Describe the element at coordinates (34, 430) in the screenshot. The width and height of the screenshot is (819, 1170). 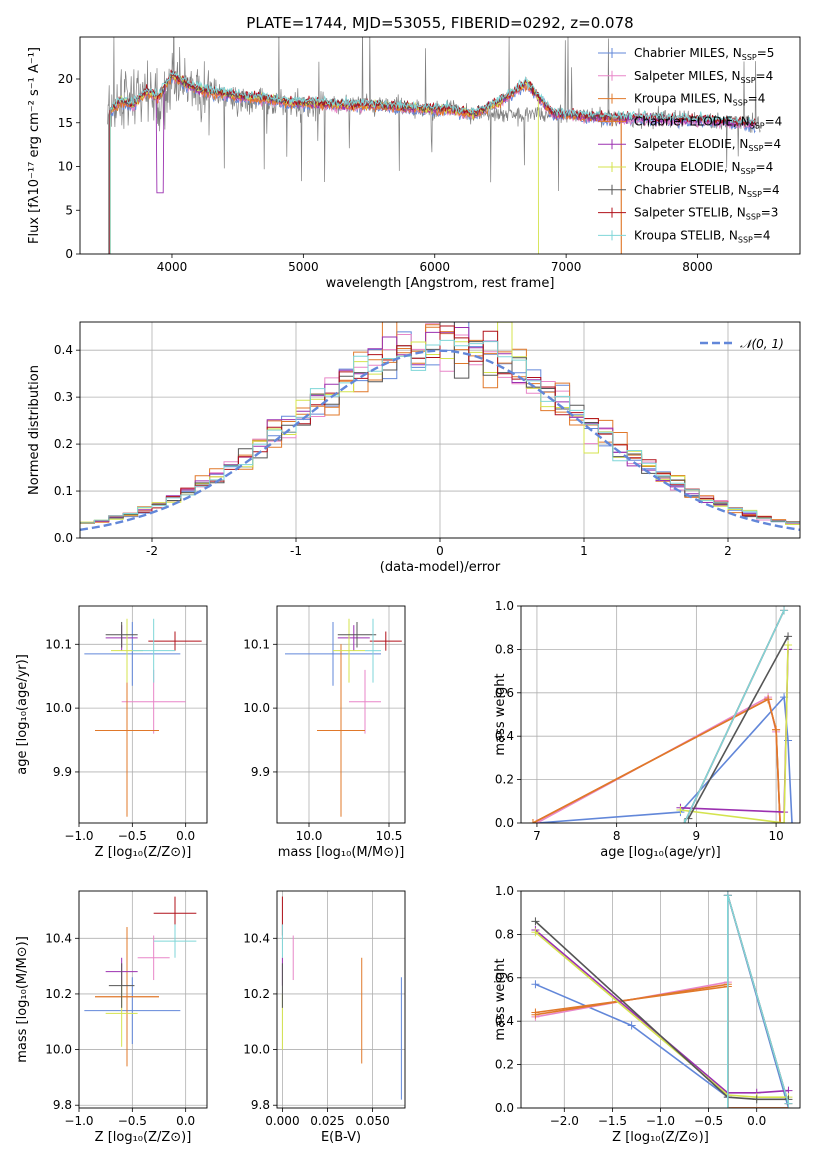
I see `y-axis-label: Normed distribution` at that location.